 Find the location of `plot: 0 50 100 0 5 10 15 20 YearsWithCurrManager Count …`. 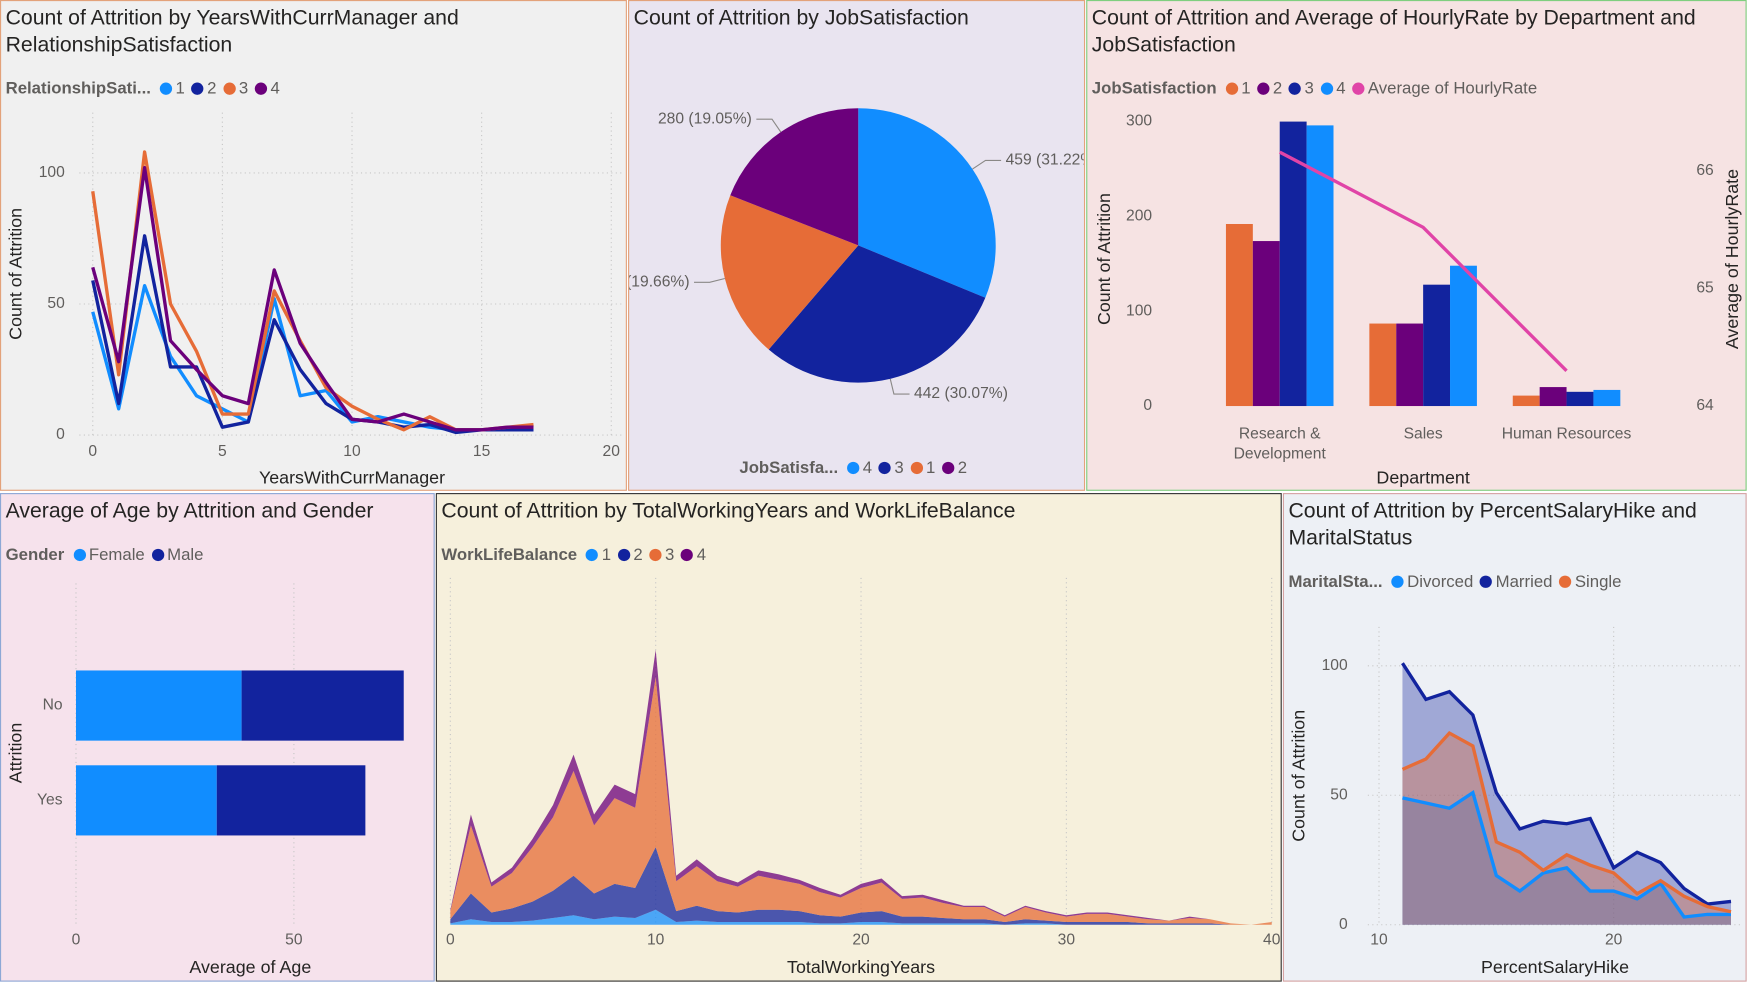

plot: 0 50 100 0 5 10 15 20 YearsWithCurrManager Count … is located at coordinates (314, 299).